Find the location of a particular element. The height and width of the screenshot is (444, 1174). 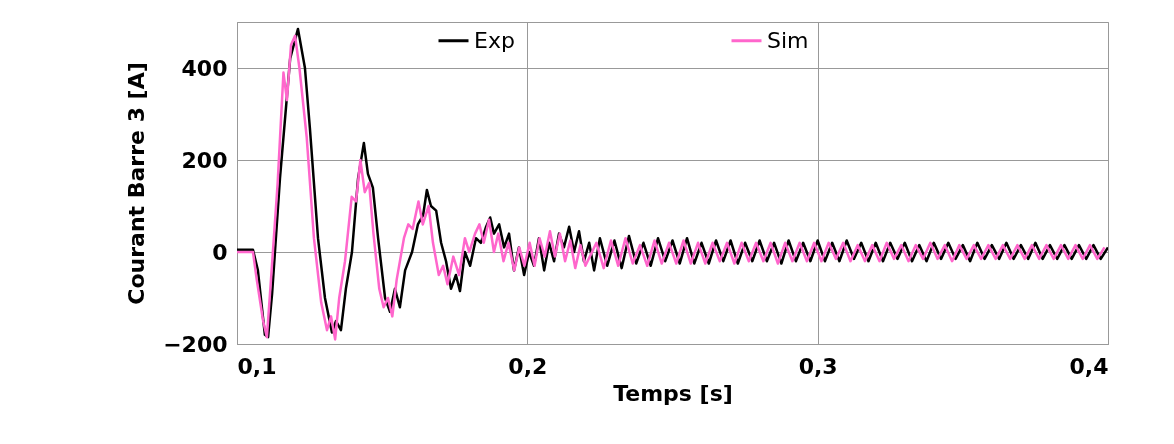

x-tick-label: 0,3 is located at coordinates (818, 366).